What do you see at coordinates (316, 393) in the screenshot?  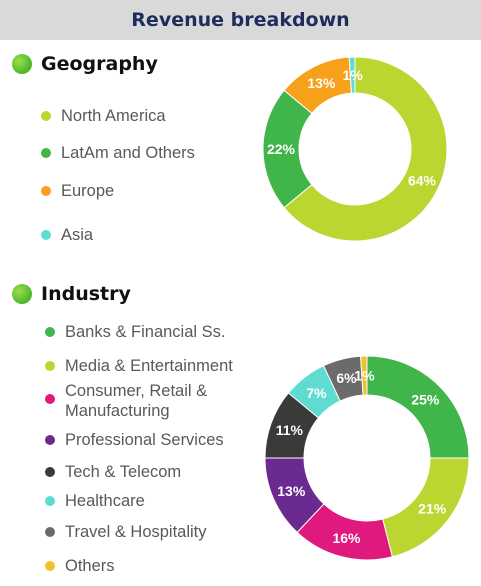 I see `industry-slice-label-5: 7%` at bounding box center [316, 393].